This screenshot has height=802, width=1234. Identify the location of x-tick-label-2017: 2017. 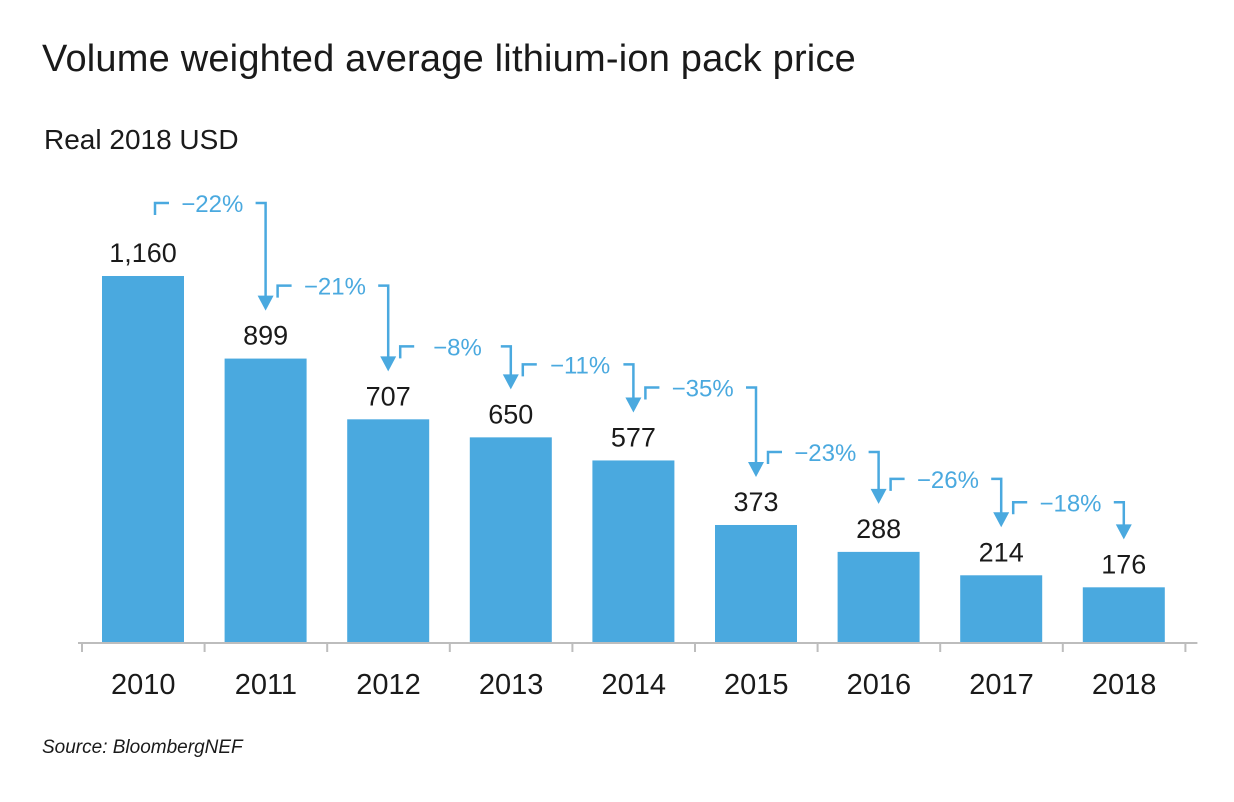
(1001, 685).